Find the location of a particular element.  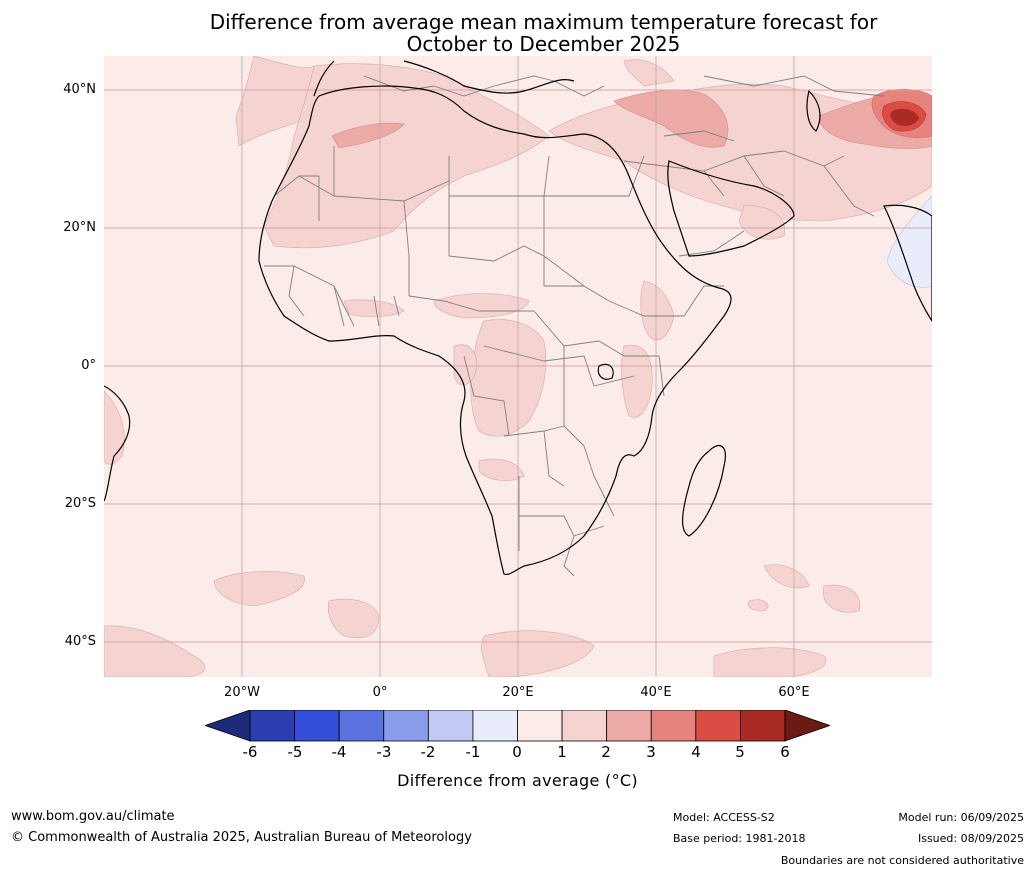

colorbar-label: 1 is located at coordinates (562, 752).